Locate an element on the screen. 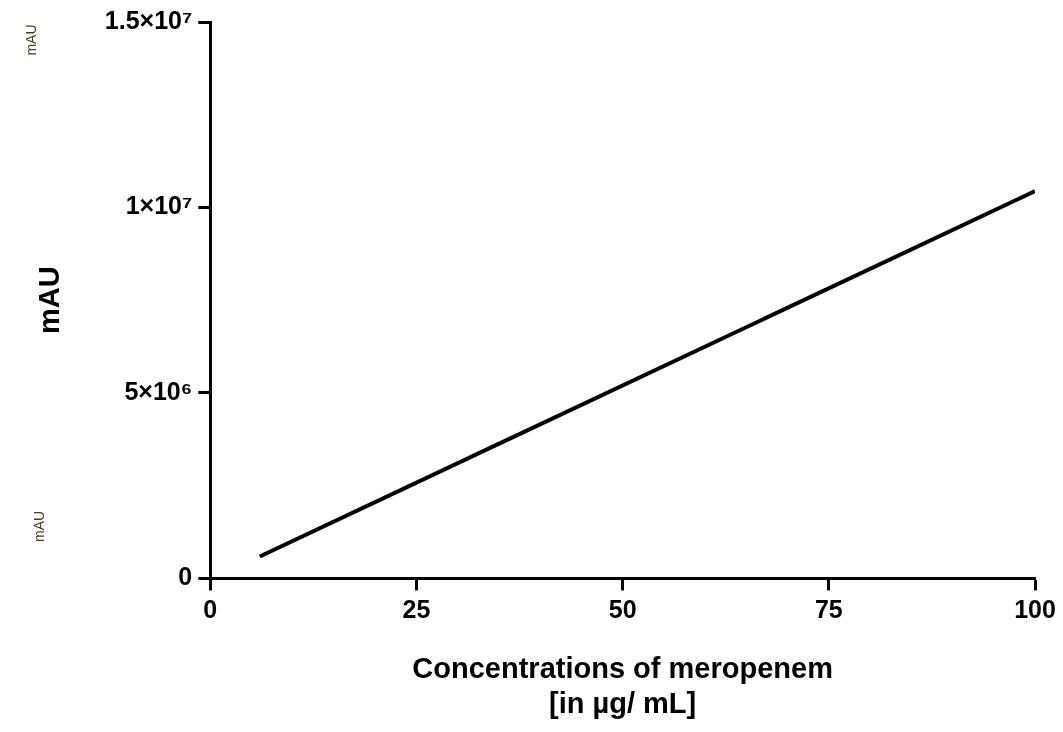  y-axis-title: mAU is located at coordinates (49, 300).